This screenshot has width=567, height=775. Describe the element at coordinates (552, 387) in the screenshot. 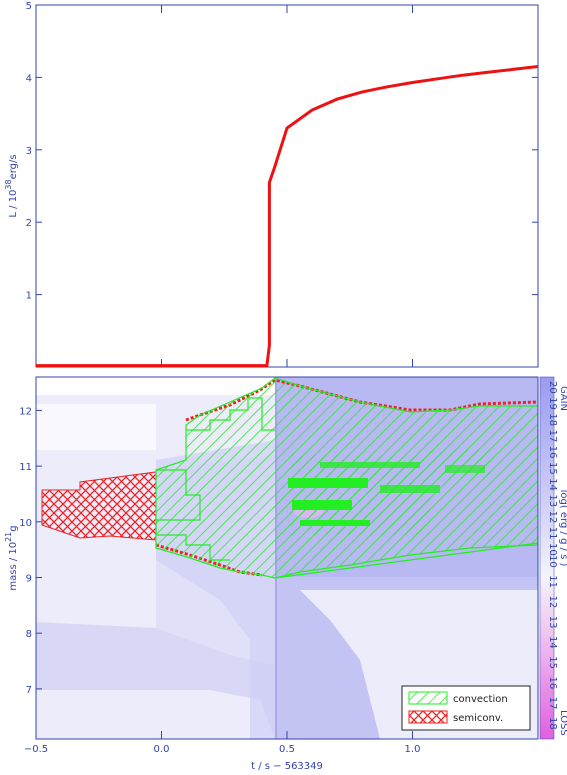

I see `colorbar-gain-tick-label: 20` at that location.